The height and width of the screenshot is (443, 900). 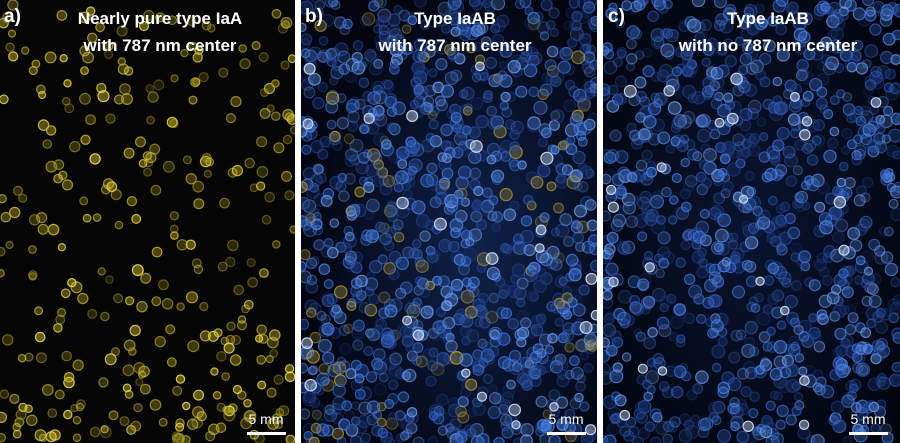 What do you see at coordinates (266, 419) in the screenshot?
I see `scale-bar-label: 5 mm` at bounding box center [266, 419].